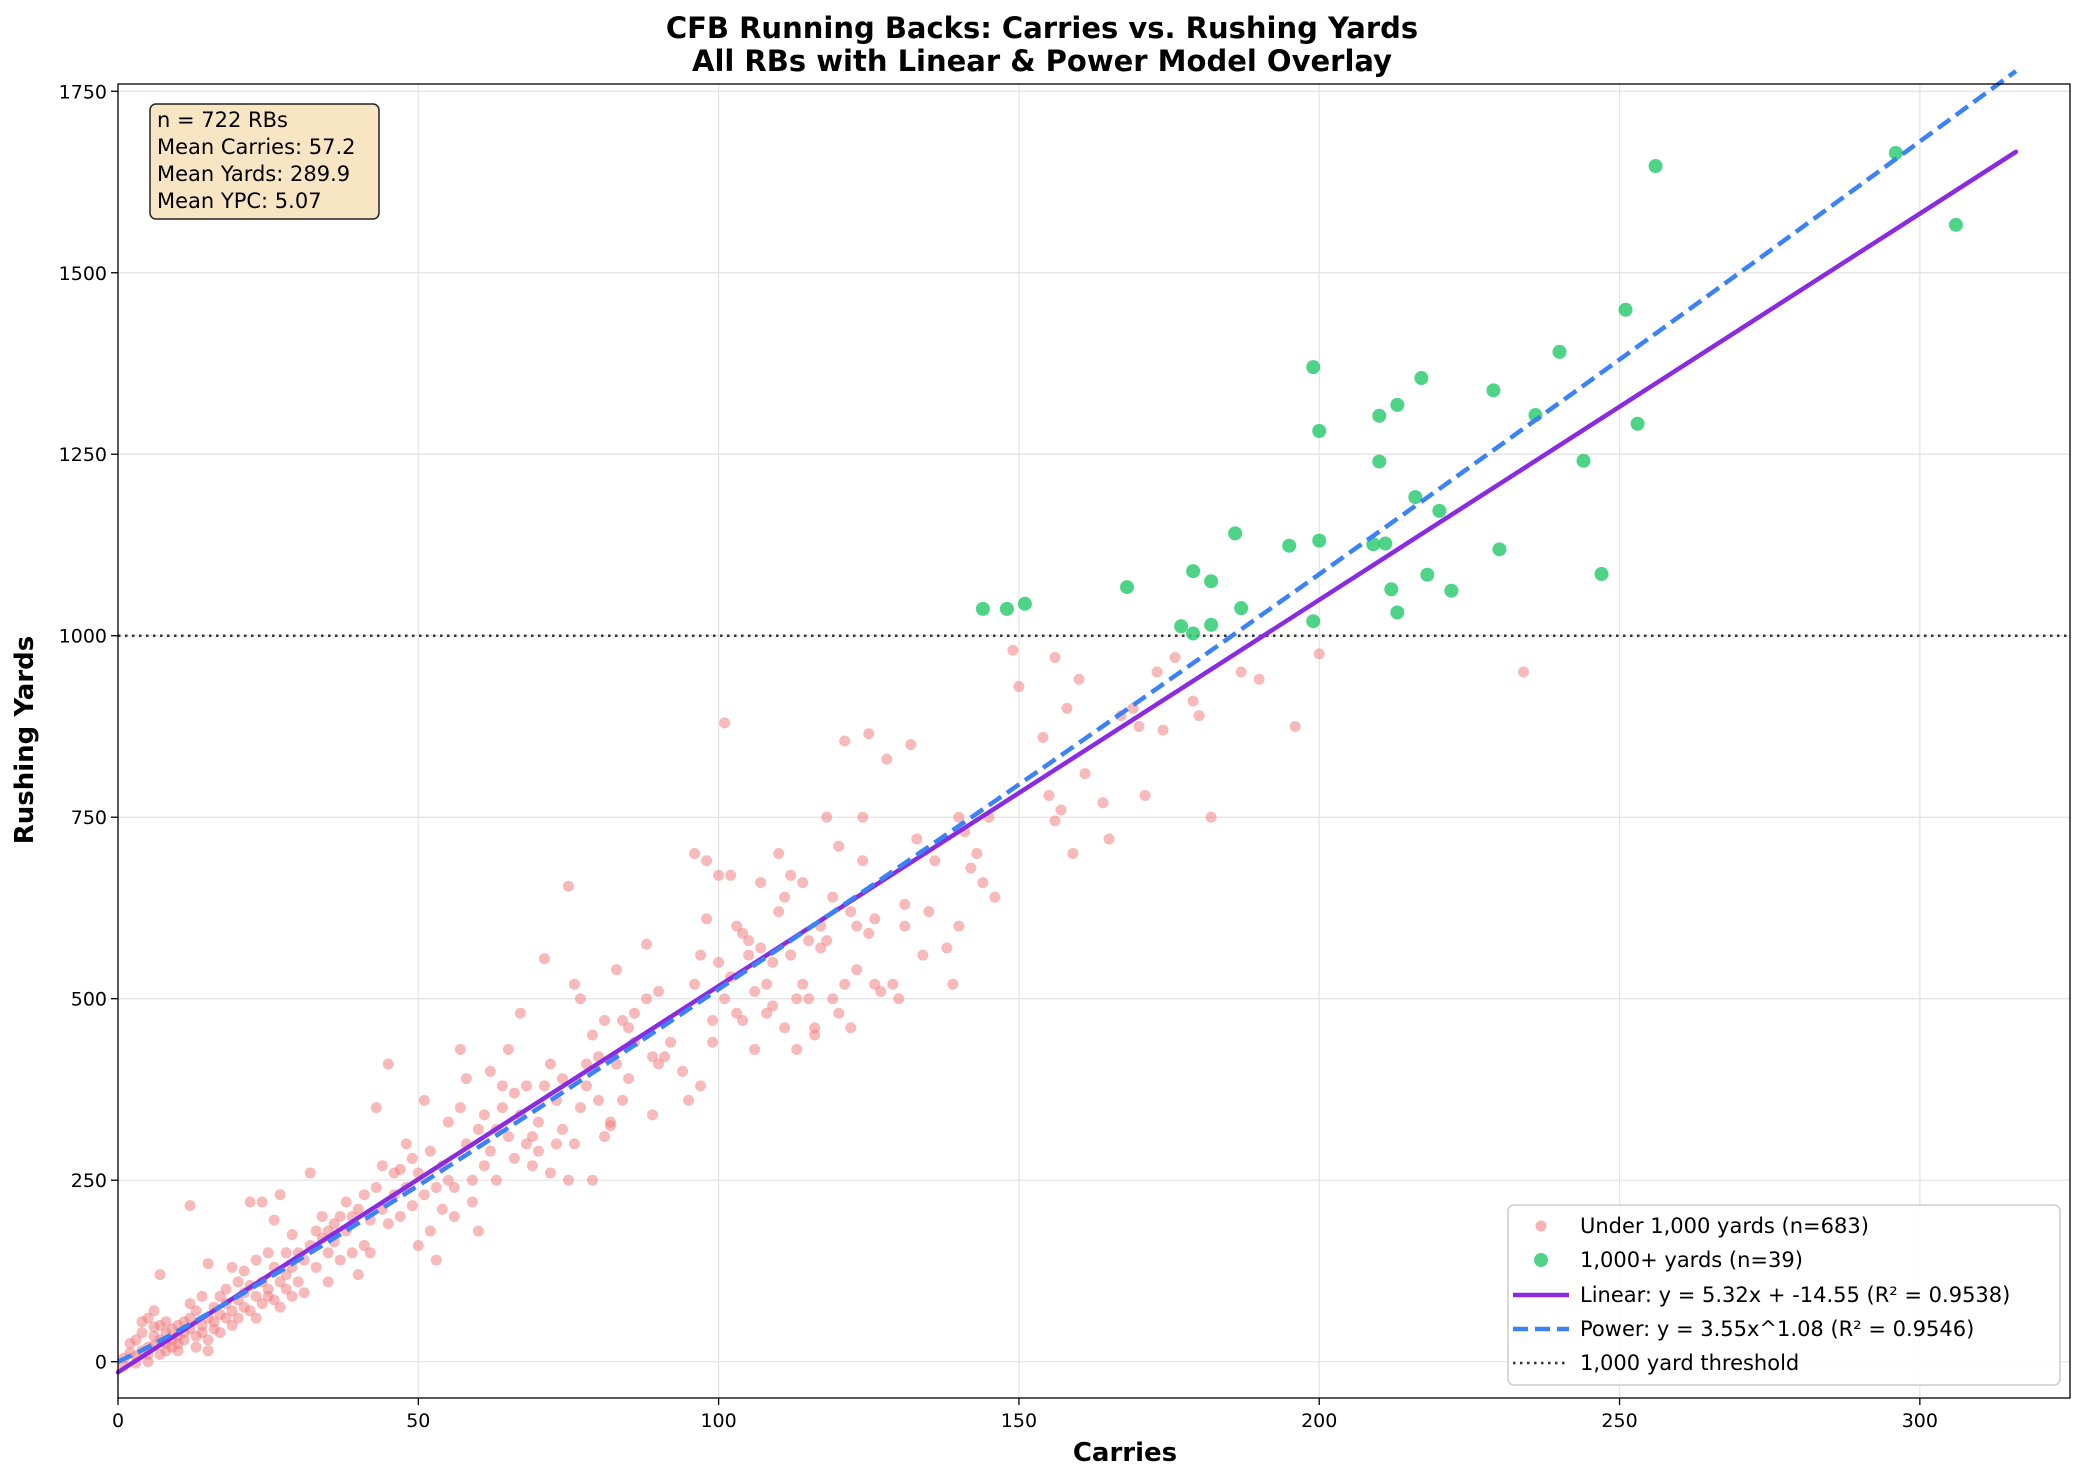  What do you see at coordinates (83, 92) in the screenshot?
I see `y-tick-label: 1750` at bounding box center [83, 92].